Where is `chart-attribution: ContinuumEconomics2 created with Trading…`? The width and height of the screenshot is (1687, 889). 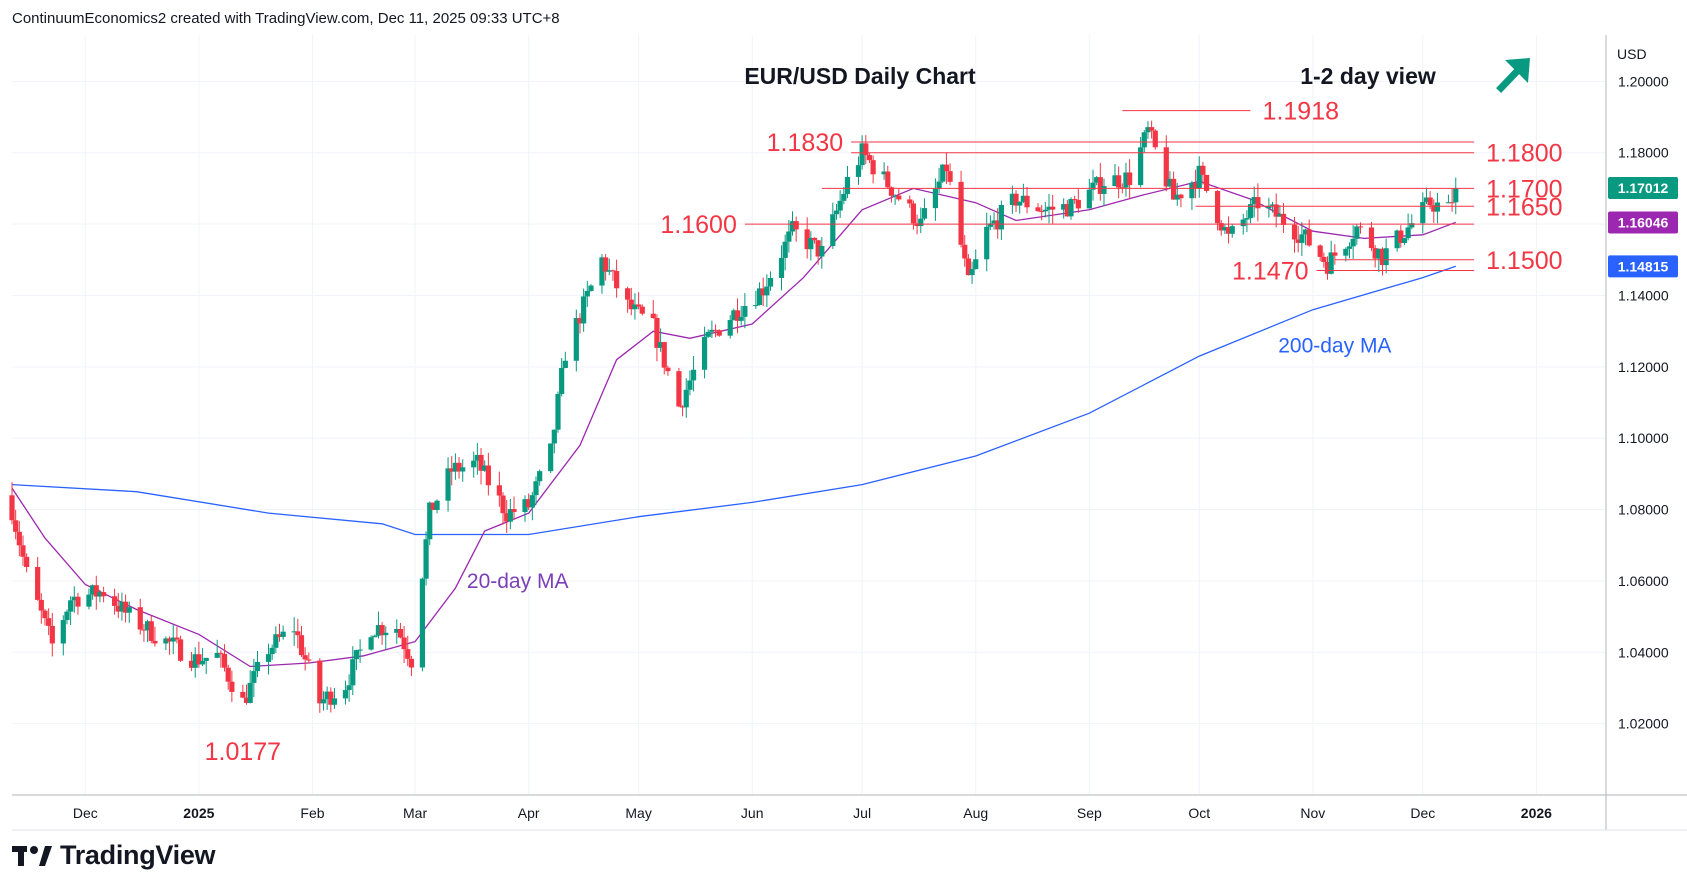 chart-attribution: ContinuumEconomics2 created with Trading… is located at coordinates (286, 18).